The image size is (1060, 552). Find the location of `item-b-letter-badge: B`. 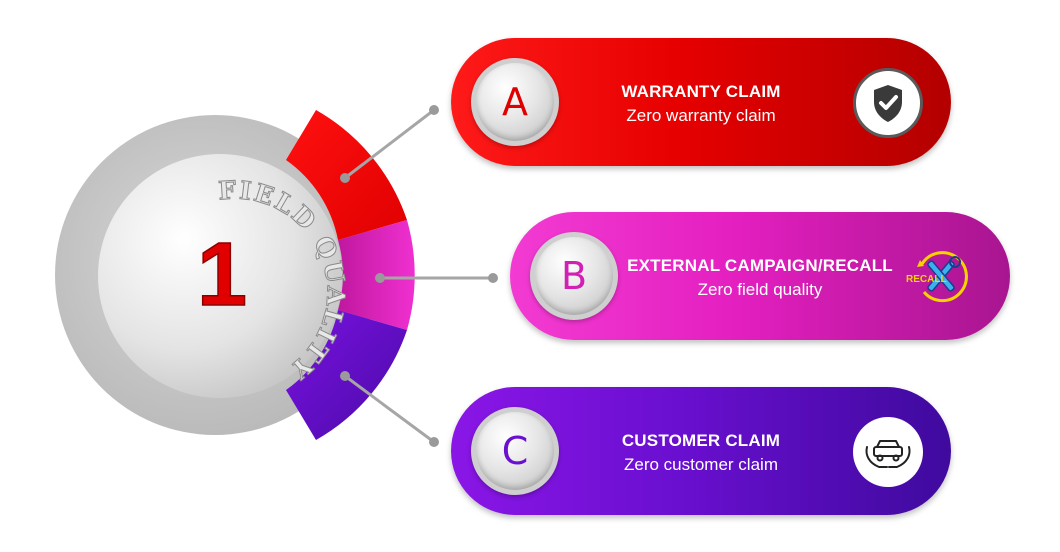

item-b-letter-badge: B is located at coordinates (574, 276).